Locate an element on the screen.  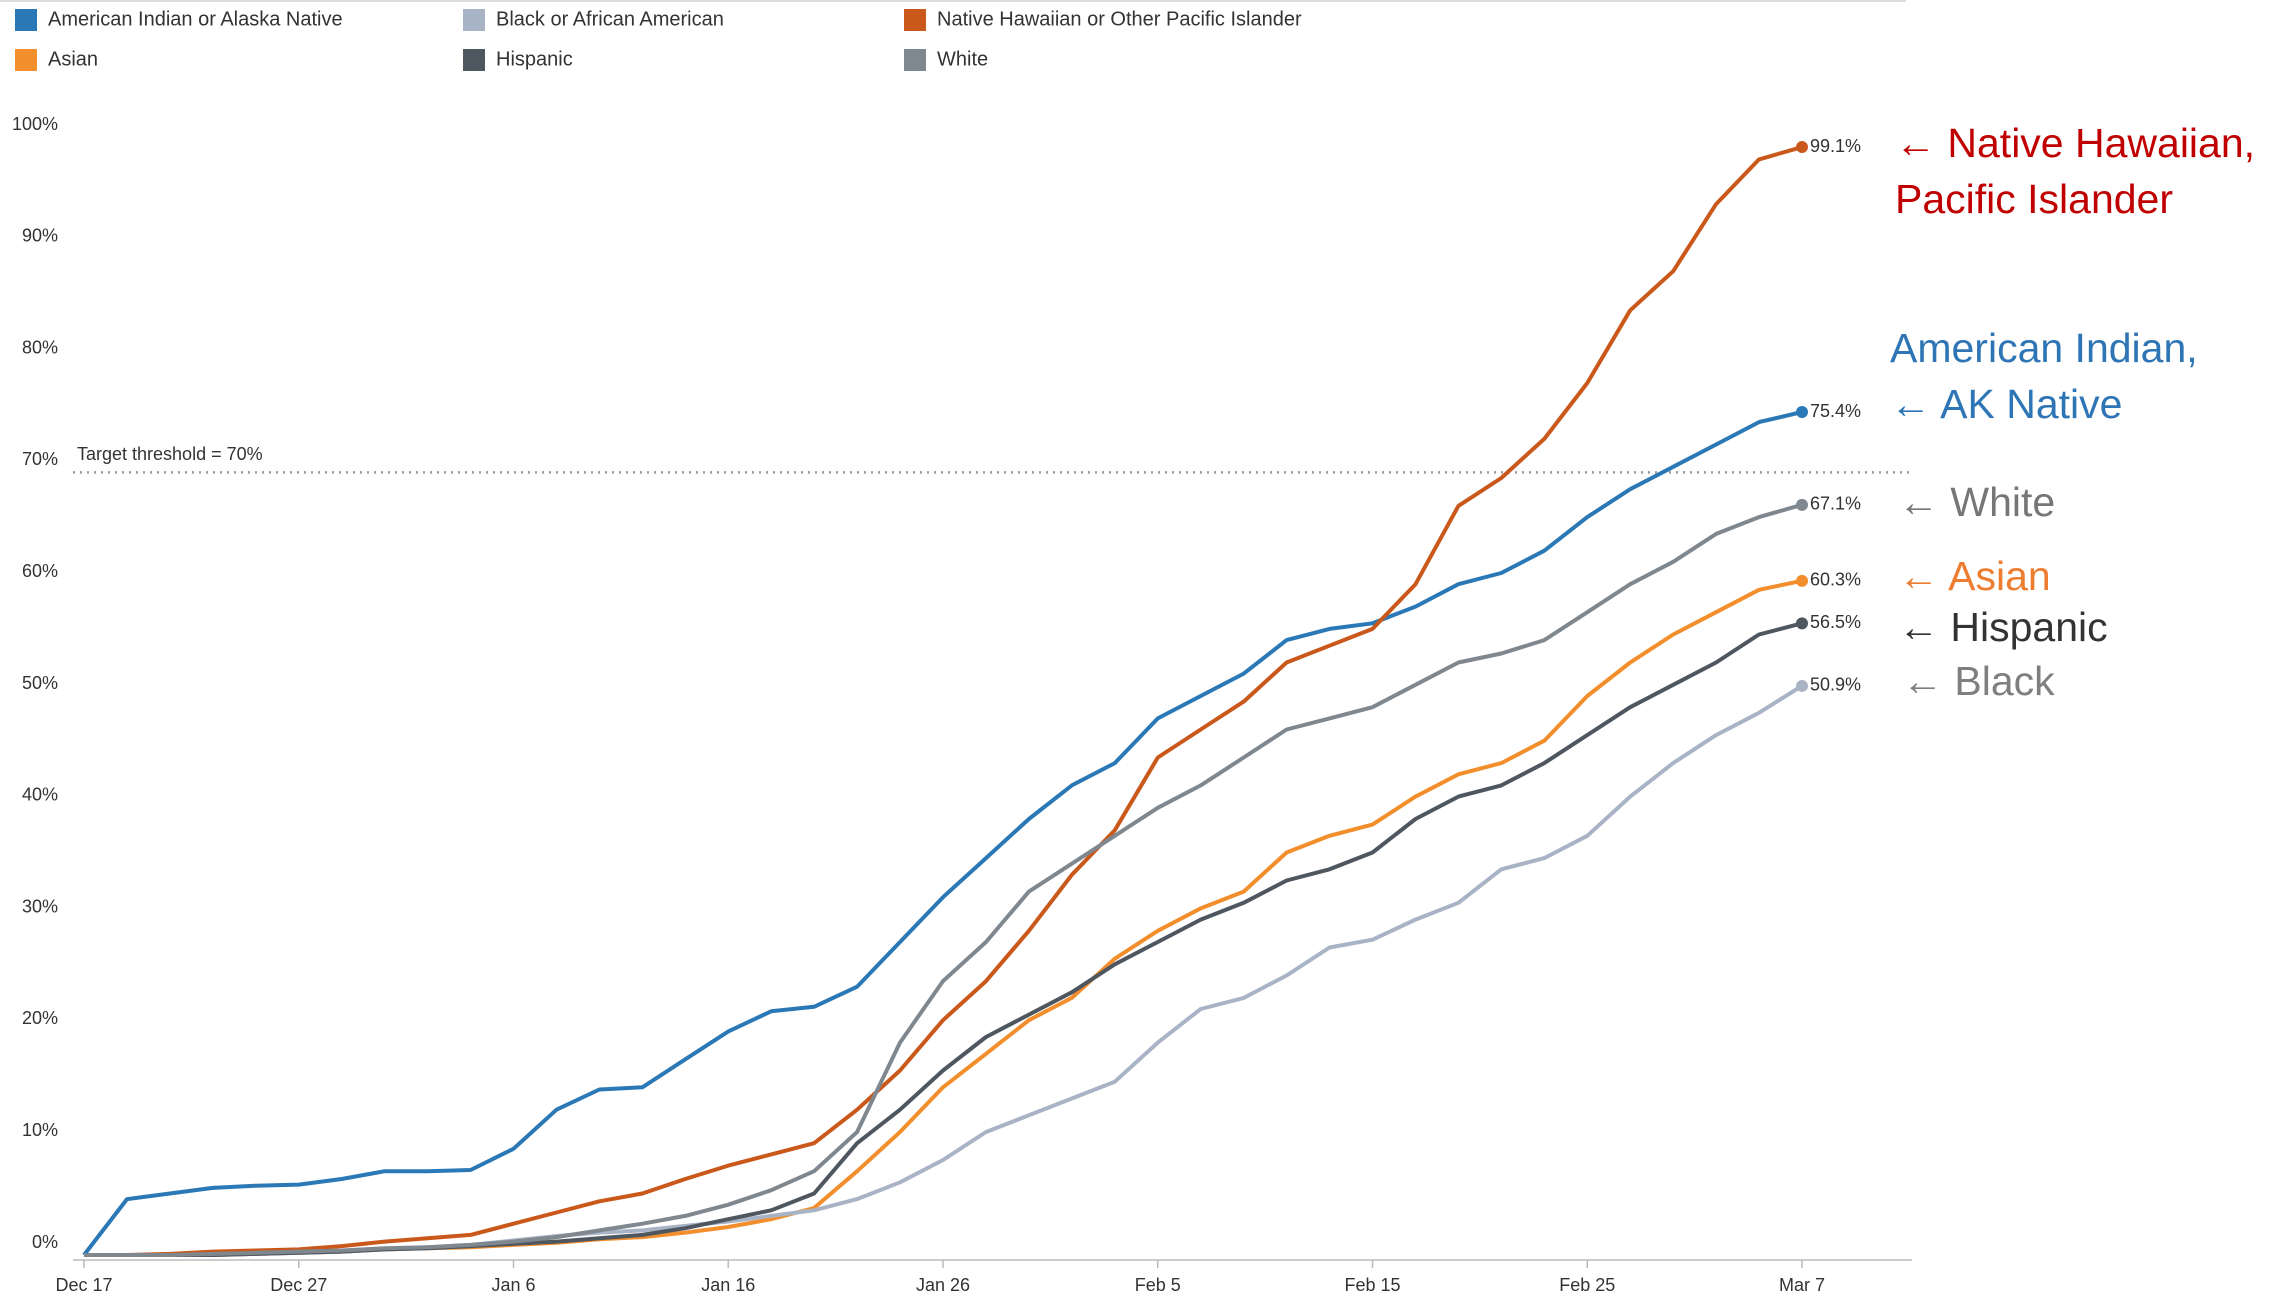
y-tick-label: 100% is located at coordinates (35, 124).